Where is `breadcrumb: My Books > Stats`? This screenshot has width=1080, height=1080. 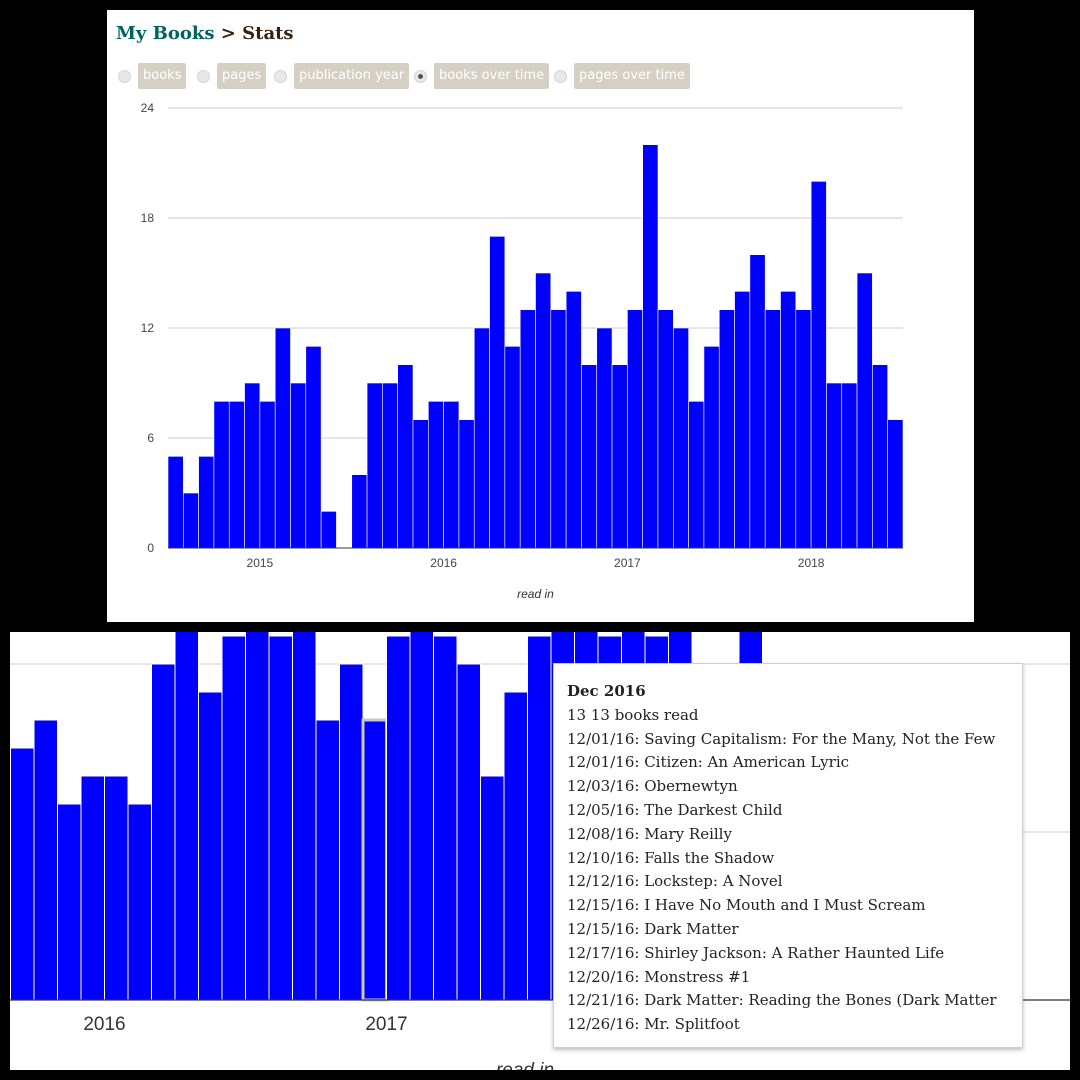 breadcrumb: My Books > Stats is located at coordinates (205, 33).